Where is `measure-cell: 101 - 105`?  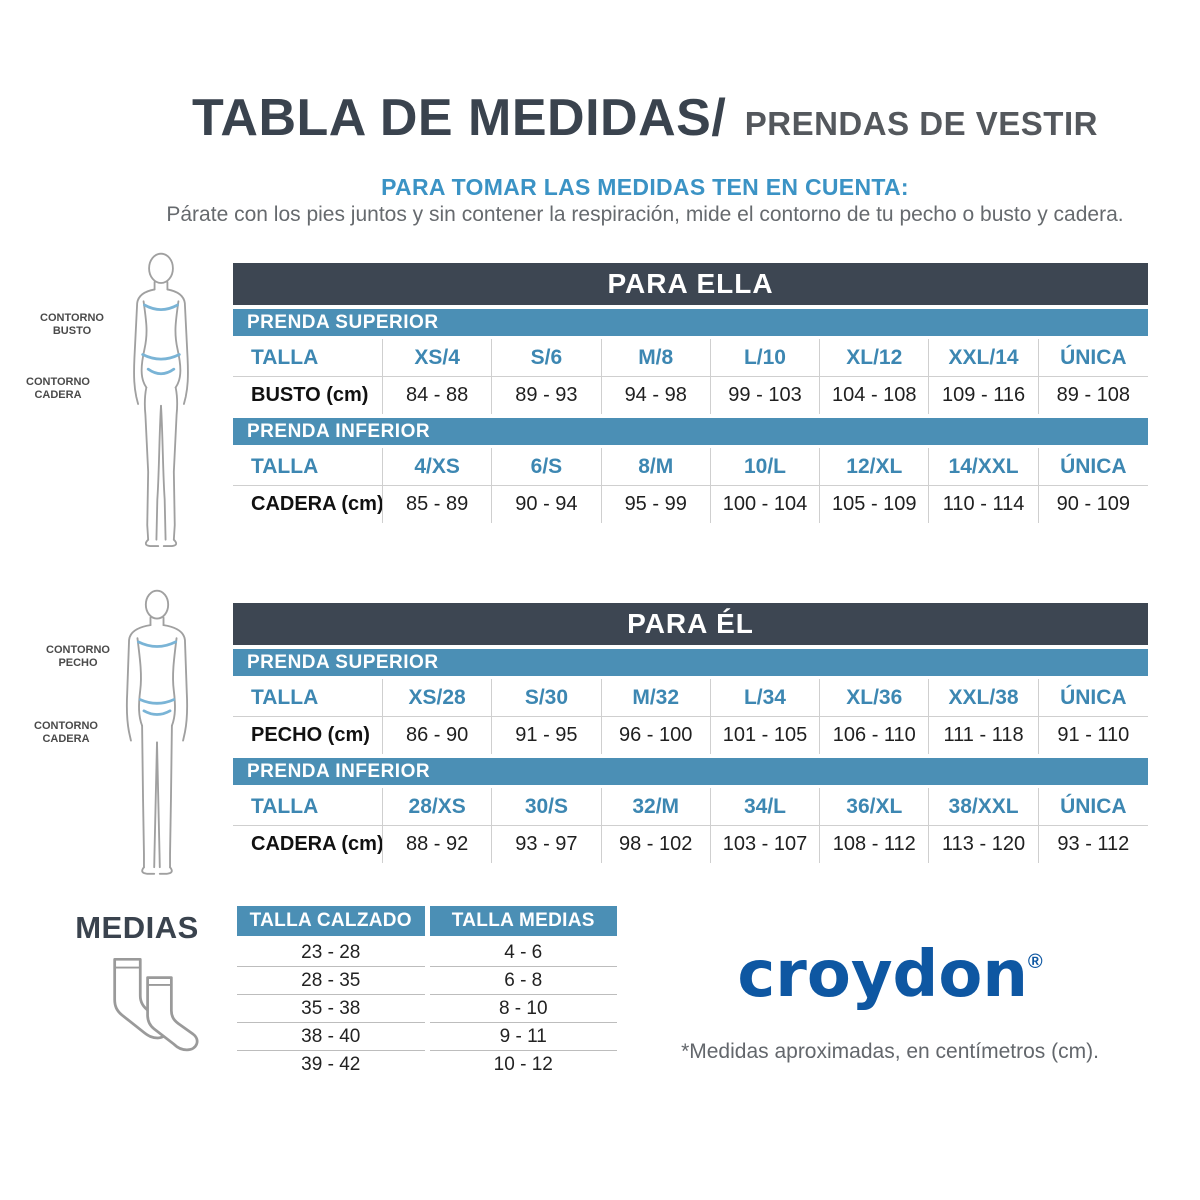
measure-cell: 101 - 105 is located at coordinates (766, 735).